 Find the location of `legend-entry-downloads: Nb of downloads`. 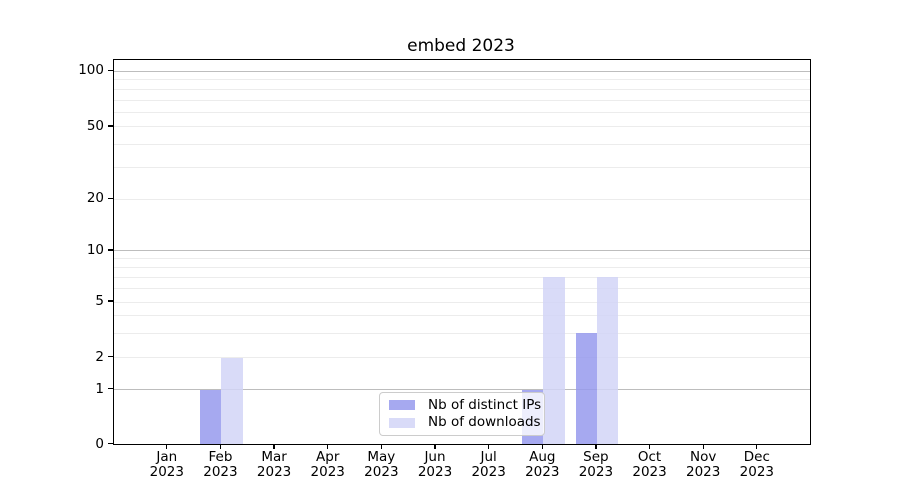

legend-entry-downloads: Nb of downloads is located at coordinates (465, 422).